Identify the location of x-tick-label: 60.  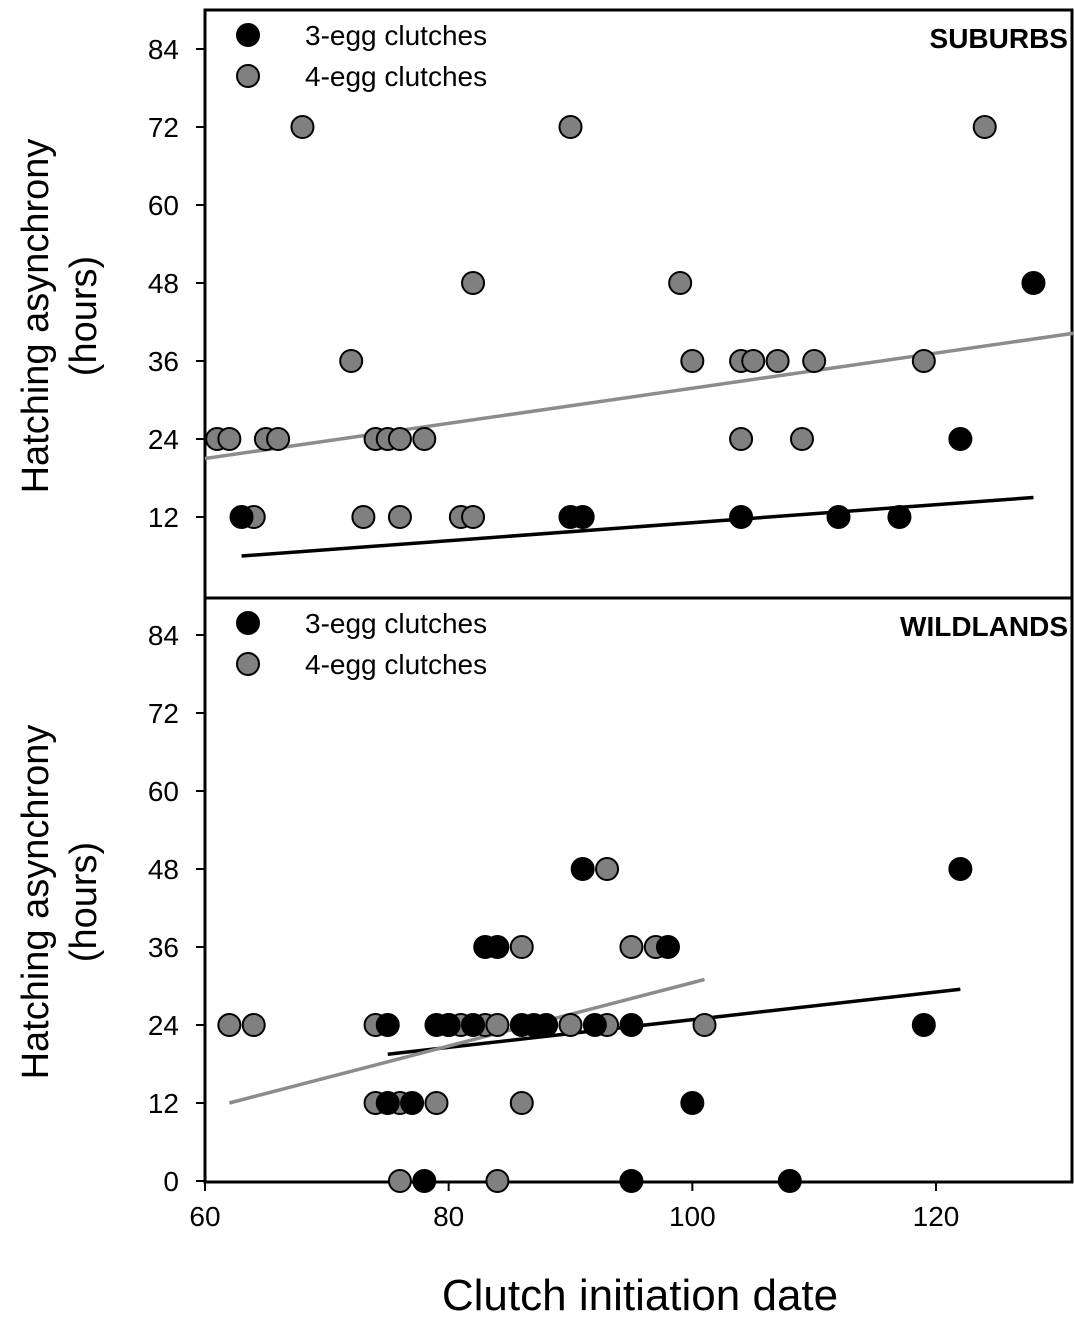
(204, 1216).